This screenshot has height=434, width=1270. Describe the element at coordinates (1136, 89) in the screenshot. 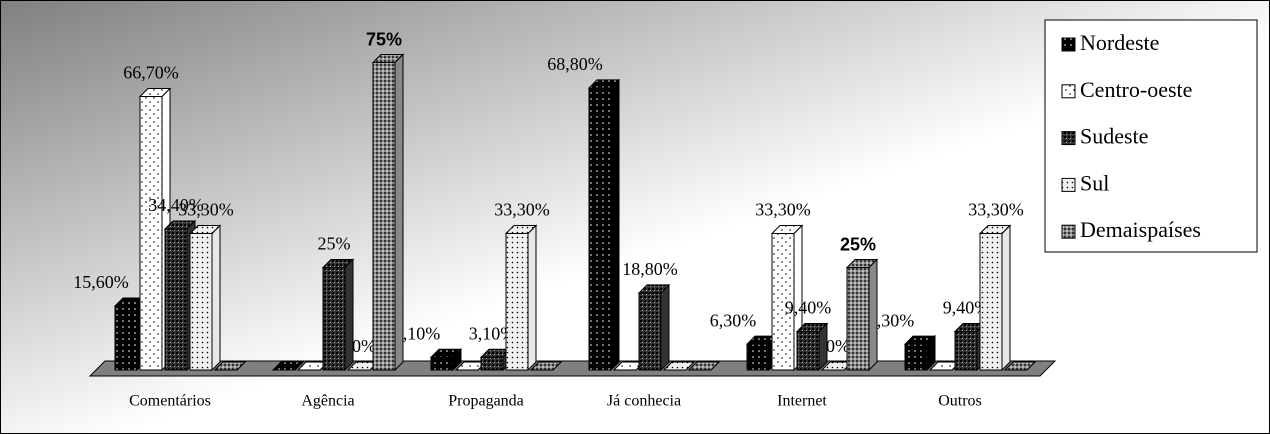

I see `legend-label: Centro-oeste` at that location.